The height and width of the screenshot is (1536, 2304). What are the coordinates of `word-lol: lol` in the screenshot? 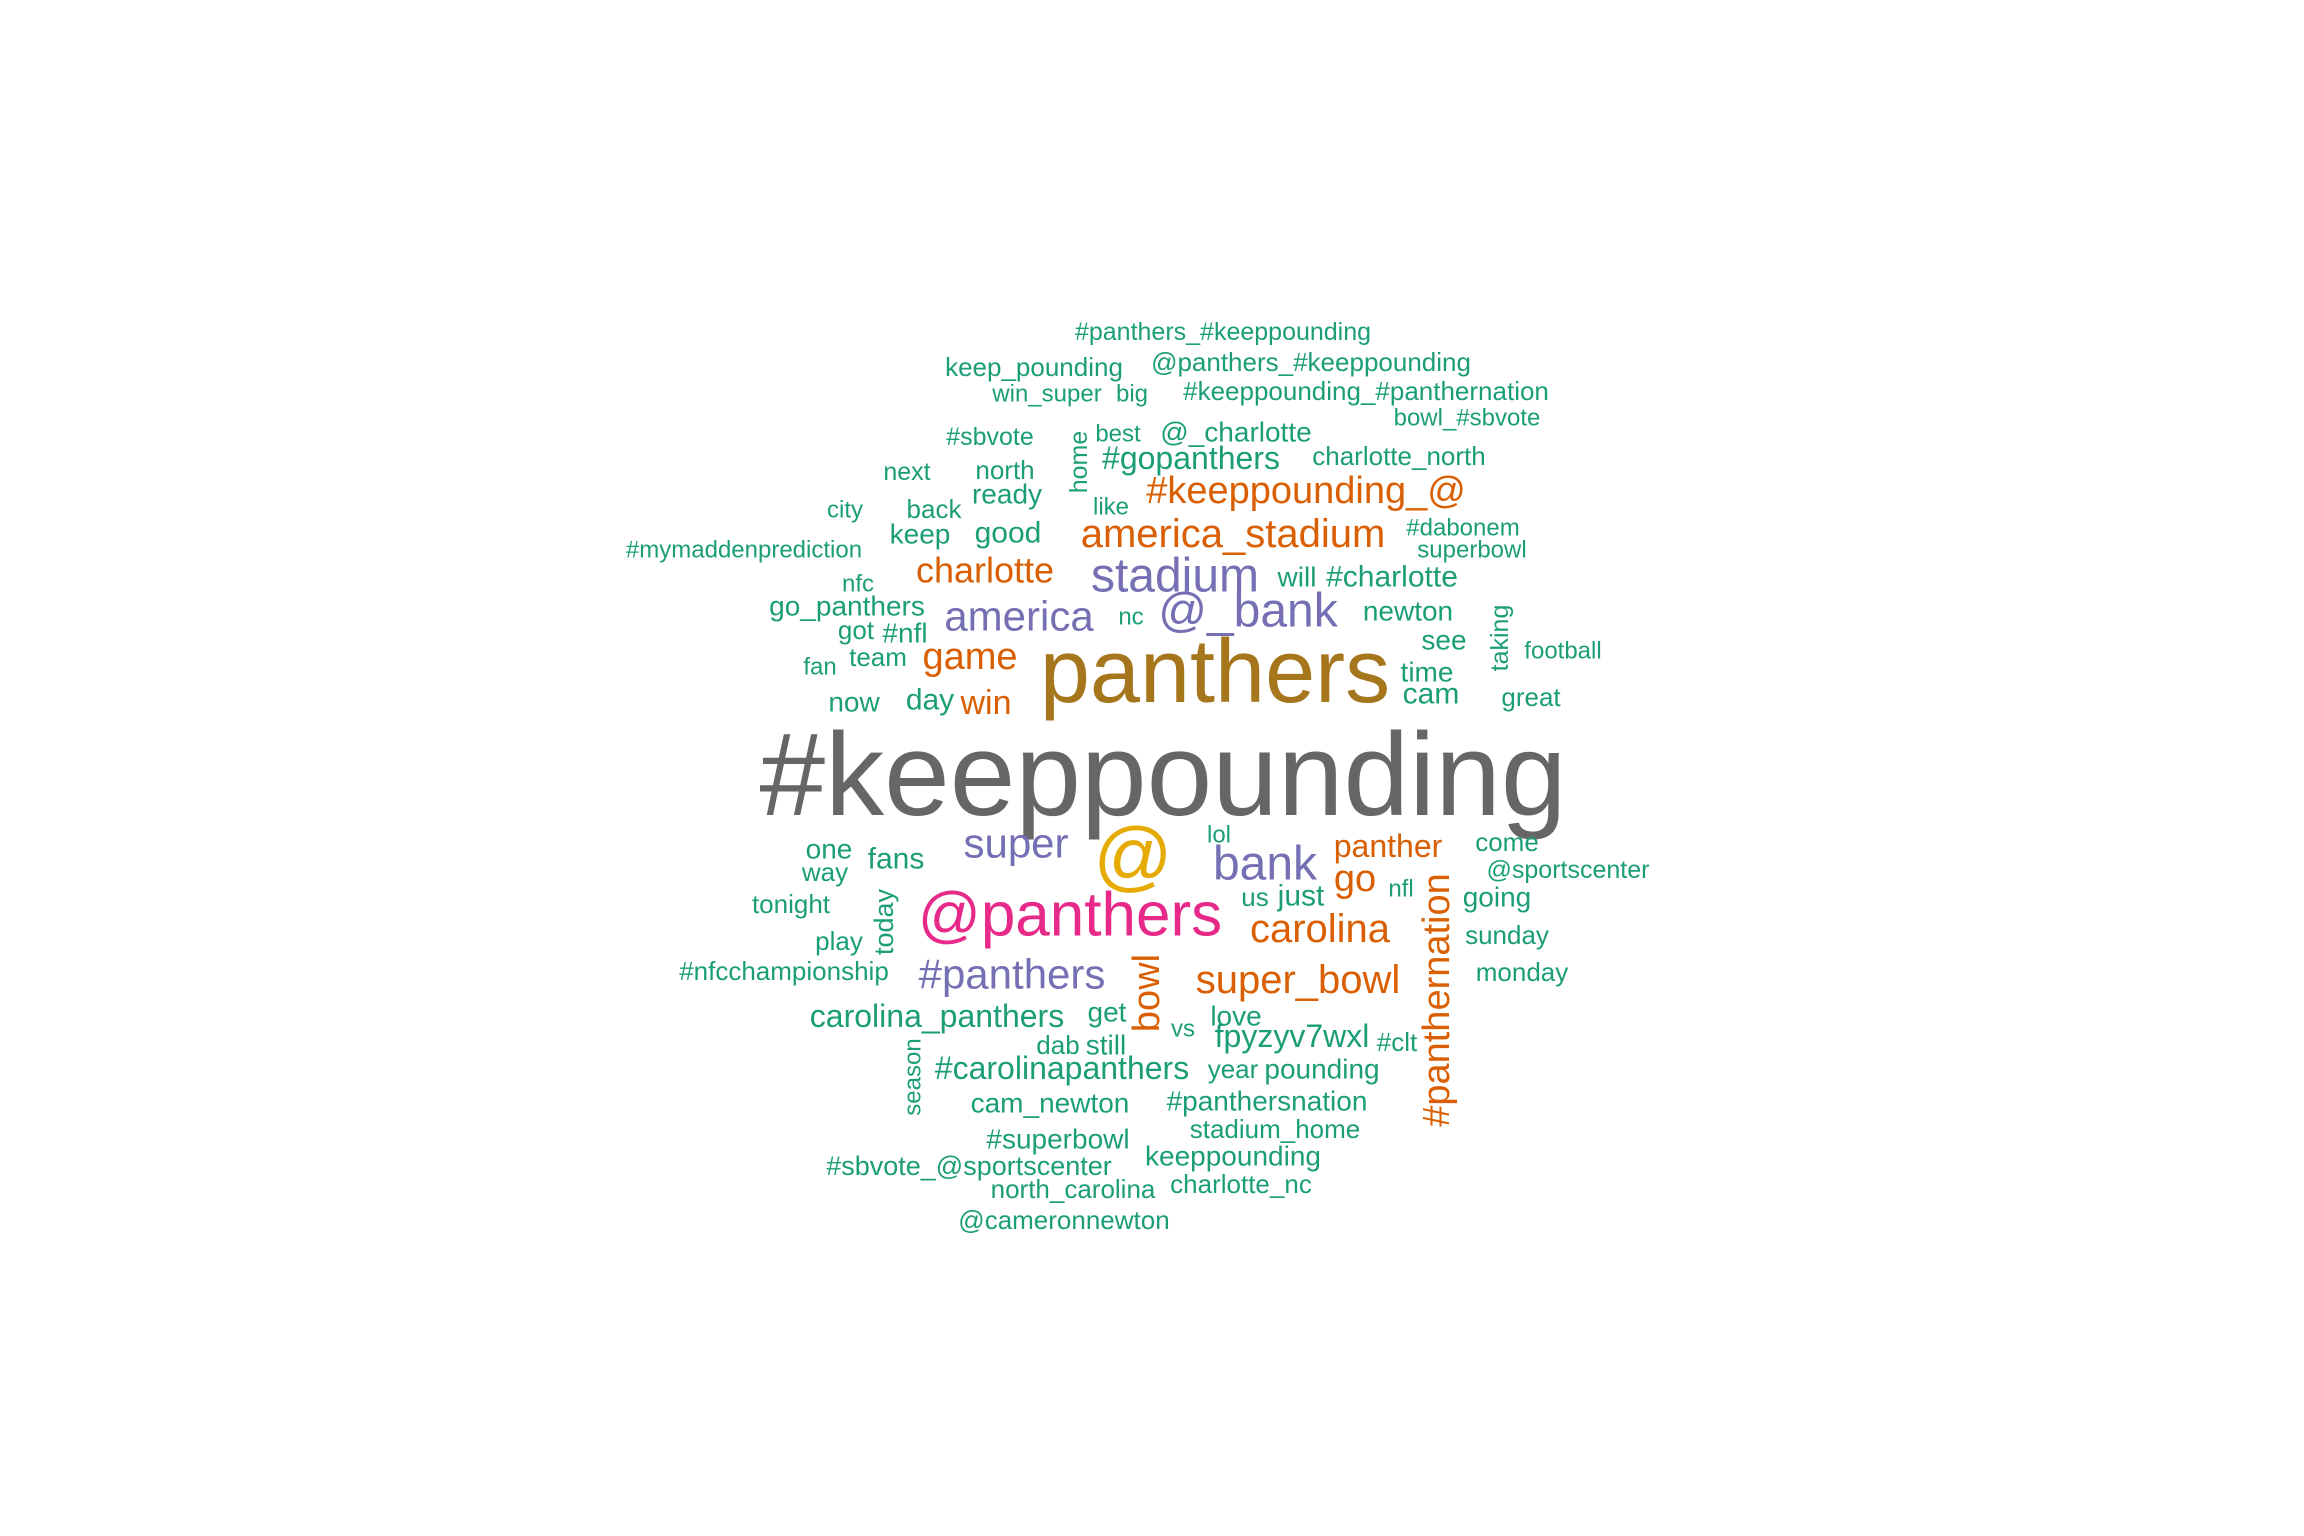 It's located at (1219, 835).